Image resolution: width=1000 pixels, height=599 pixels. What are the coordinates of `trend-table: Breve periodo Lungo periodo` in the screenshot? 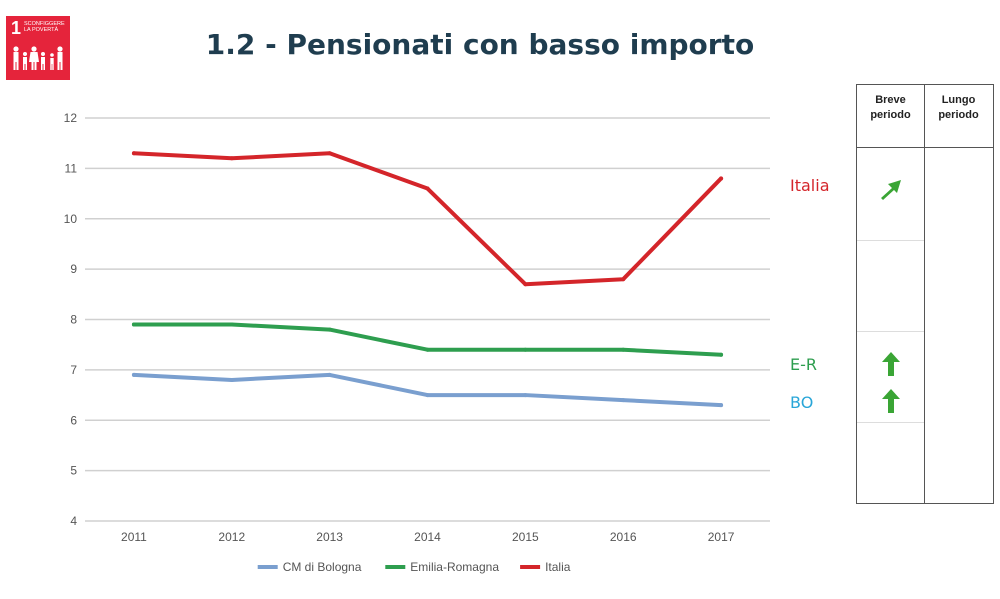 It's located at (925, 294).